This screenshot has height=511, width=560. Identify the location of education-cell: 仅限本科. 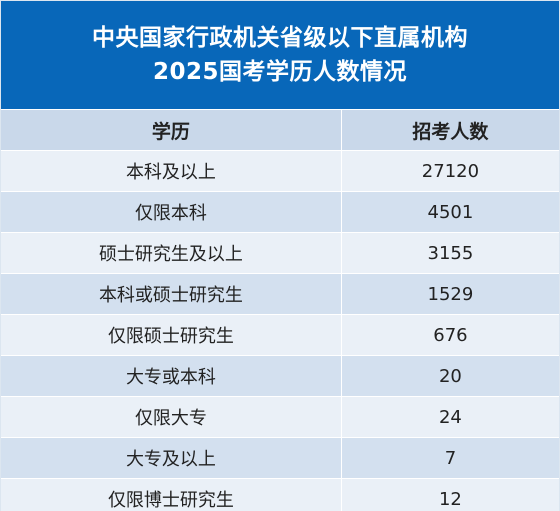
(171, 212).